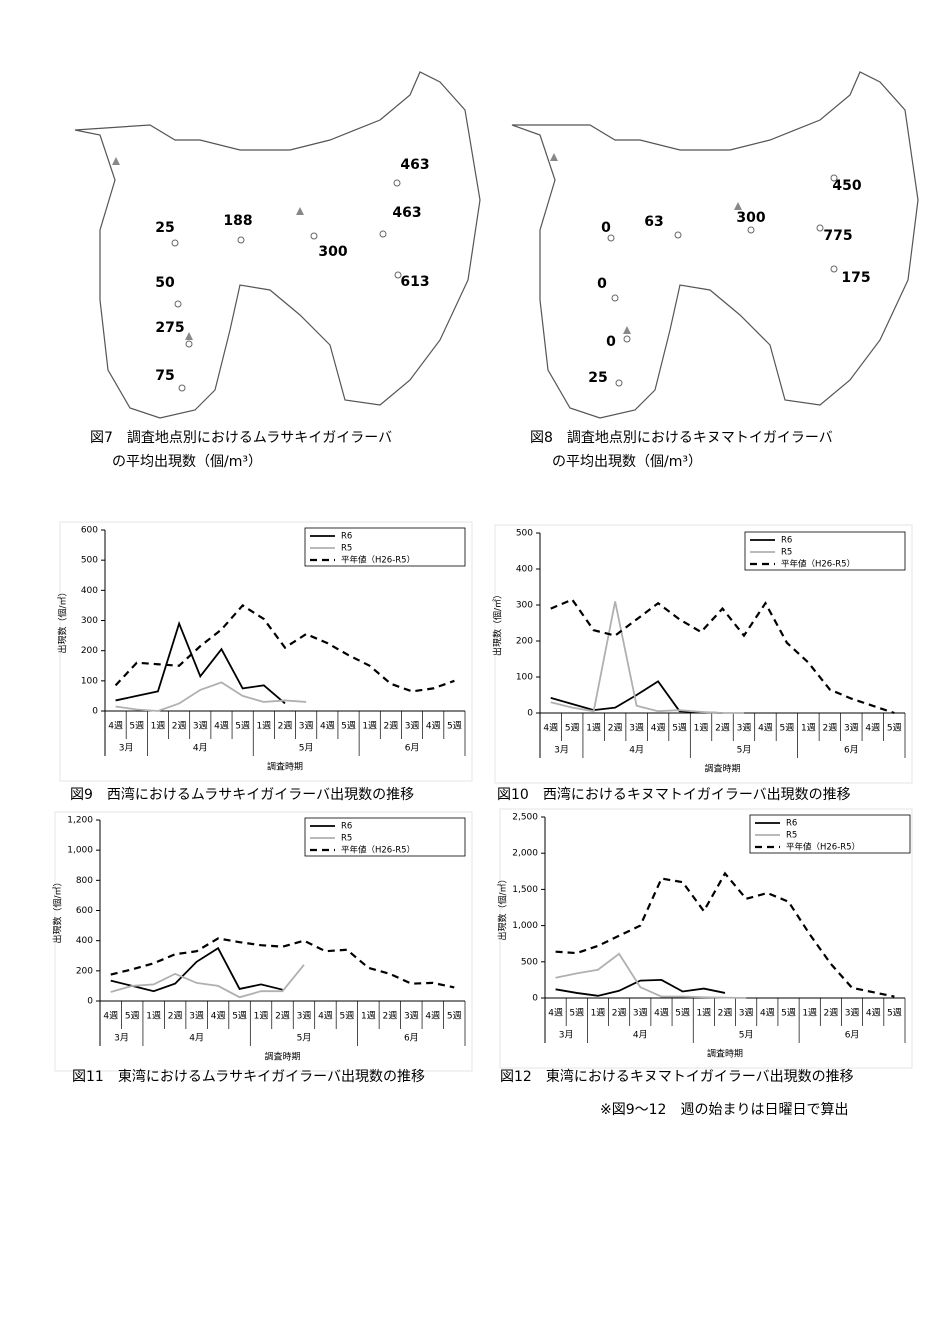 This screenshot has height=1337, width=944. Describe the element at coordinates (200, 748) in the screenshot. I see `x-group-label: 4月` at that location.